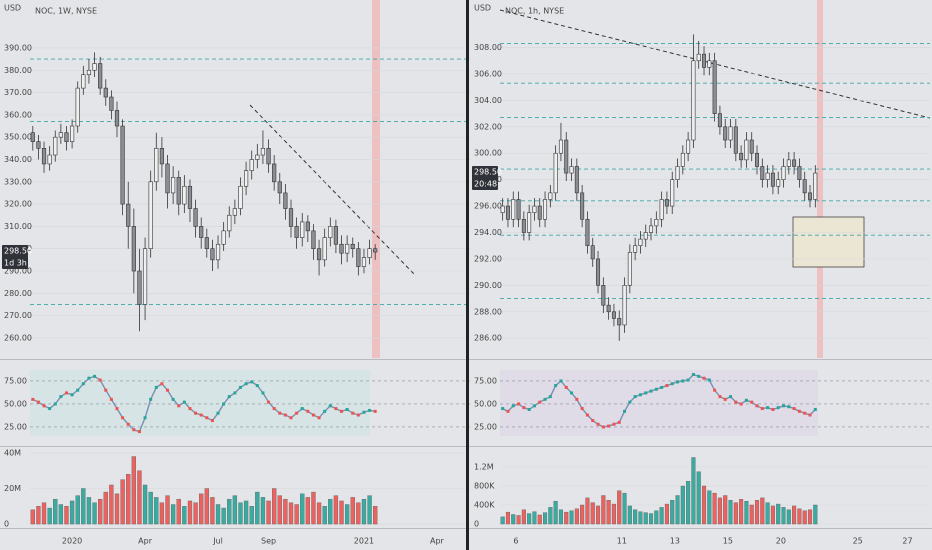 This screenshot has width=932, height=550. Describe the element at coordinates (488, 153) in the screenshot. I see `y-tick-label: 300.00` at that location.